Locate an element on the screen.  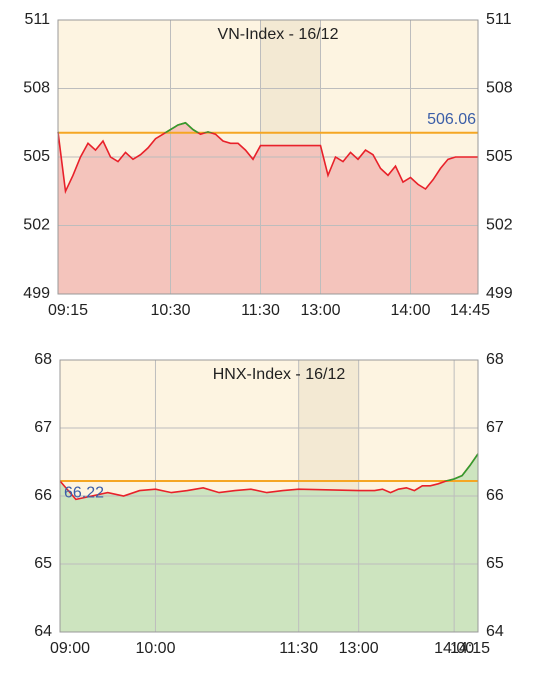
y-tick-label: 66 is located at coordinates (43, 495).